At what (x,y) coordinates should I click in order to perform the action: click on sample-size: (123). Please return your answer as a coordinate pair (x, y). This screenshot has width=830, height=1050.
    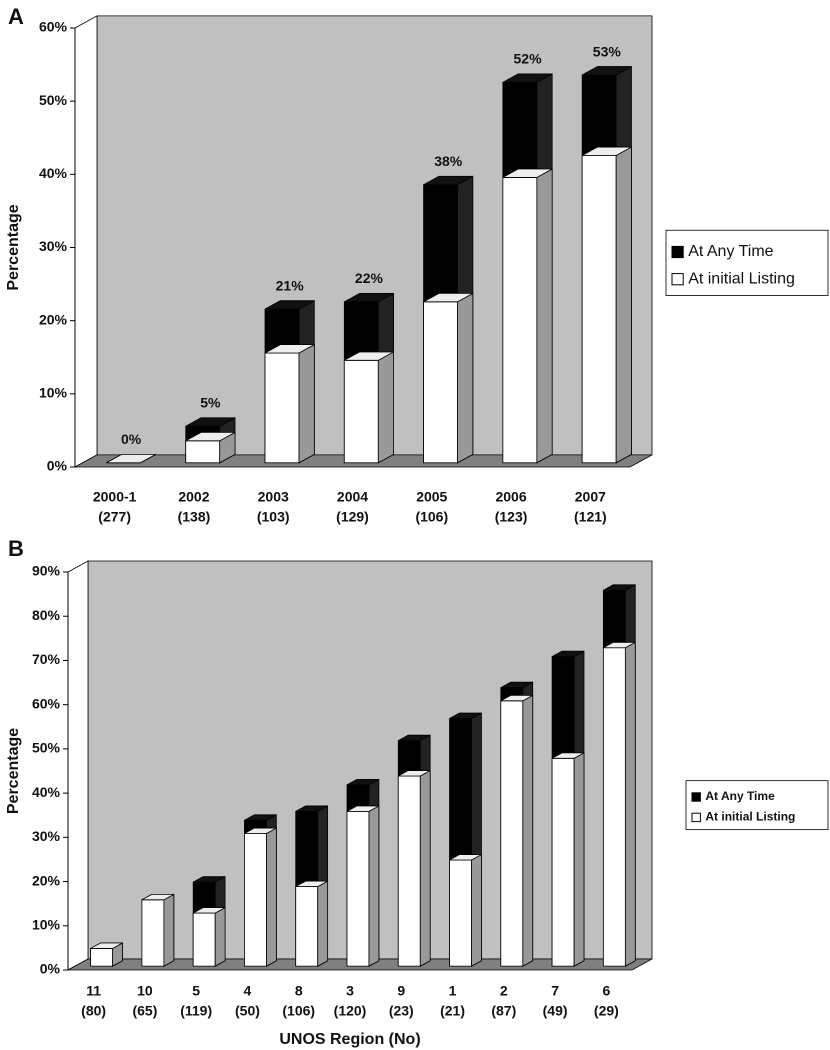
    Looking at the image, I should click on (511, 517).